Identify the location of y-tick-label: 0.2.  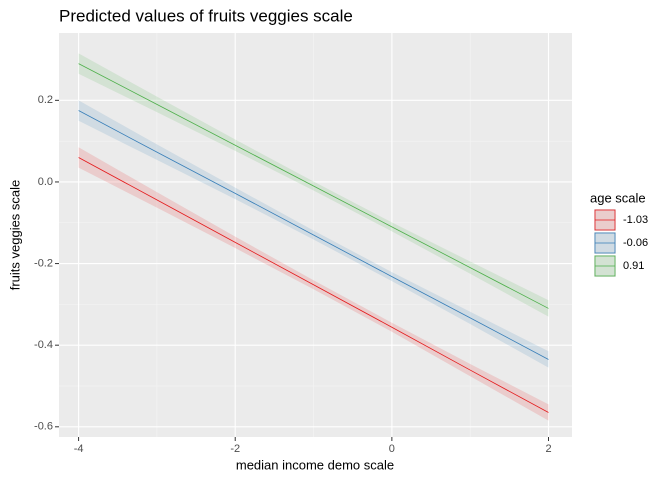
(45, 100).